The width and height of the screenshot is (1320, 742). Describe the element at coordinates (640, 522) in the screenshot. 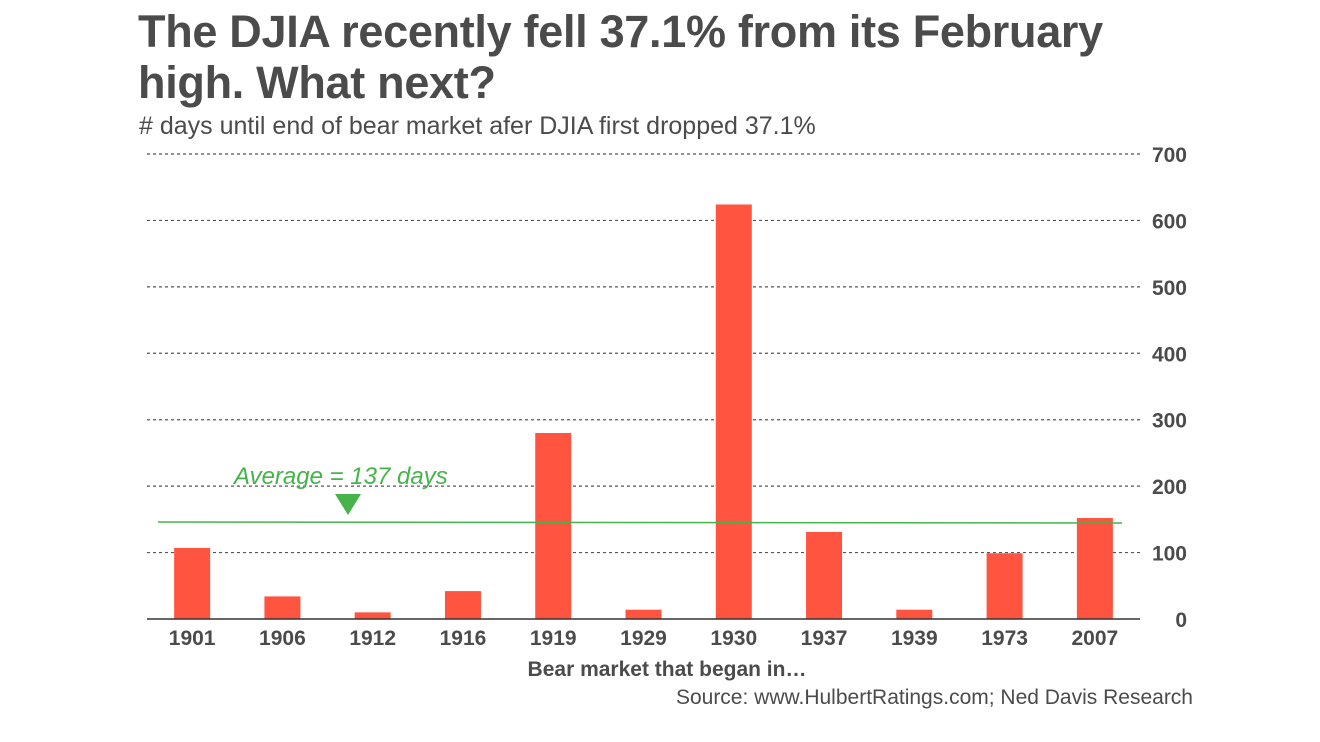

I see `average-line` at that location.